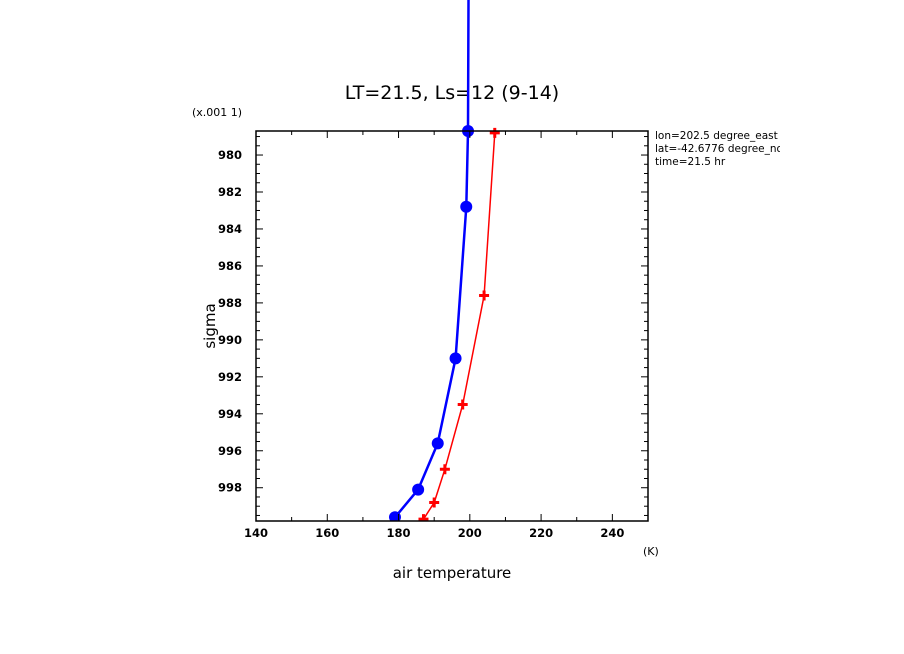 The height and width of the screenshot is (654, 904). What do you see at coordinates (210, 325) in the screenshot?
I see `y-axis-label: sigma` at bounding box center [210, 325].